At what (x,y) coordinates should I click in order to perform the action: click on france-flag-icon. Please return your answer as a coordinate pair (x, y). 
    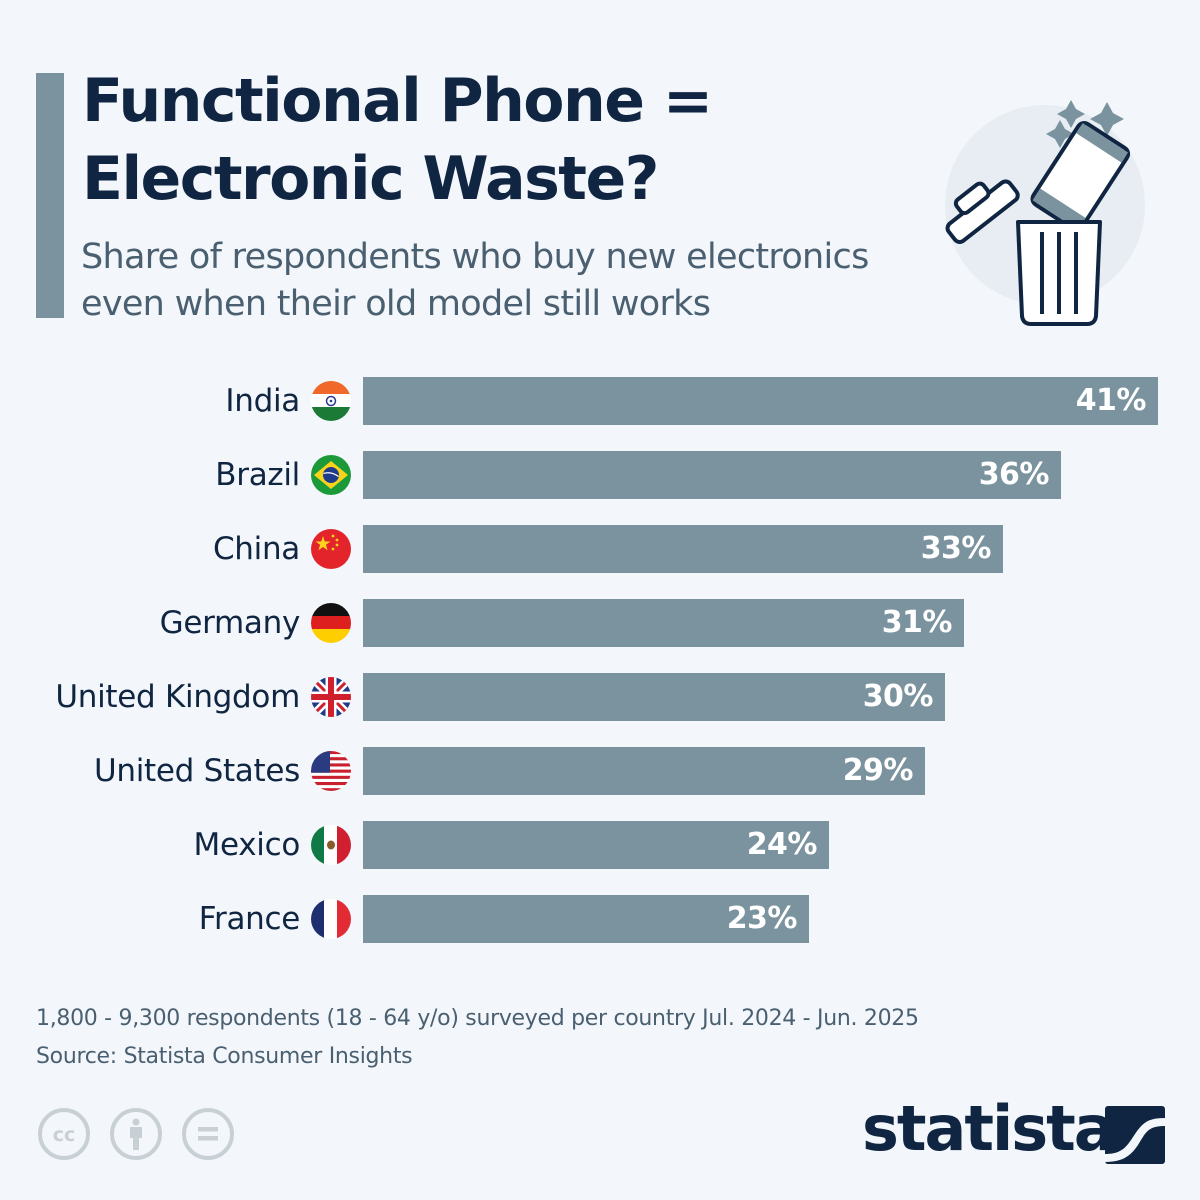
    Looking at the image, I should click on (331, 919).